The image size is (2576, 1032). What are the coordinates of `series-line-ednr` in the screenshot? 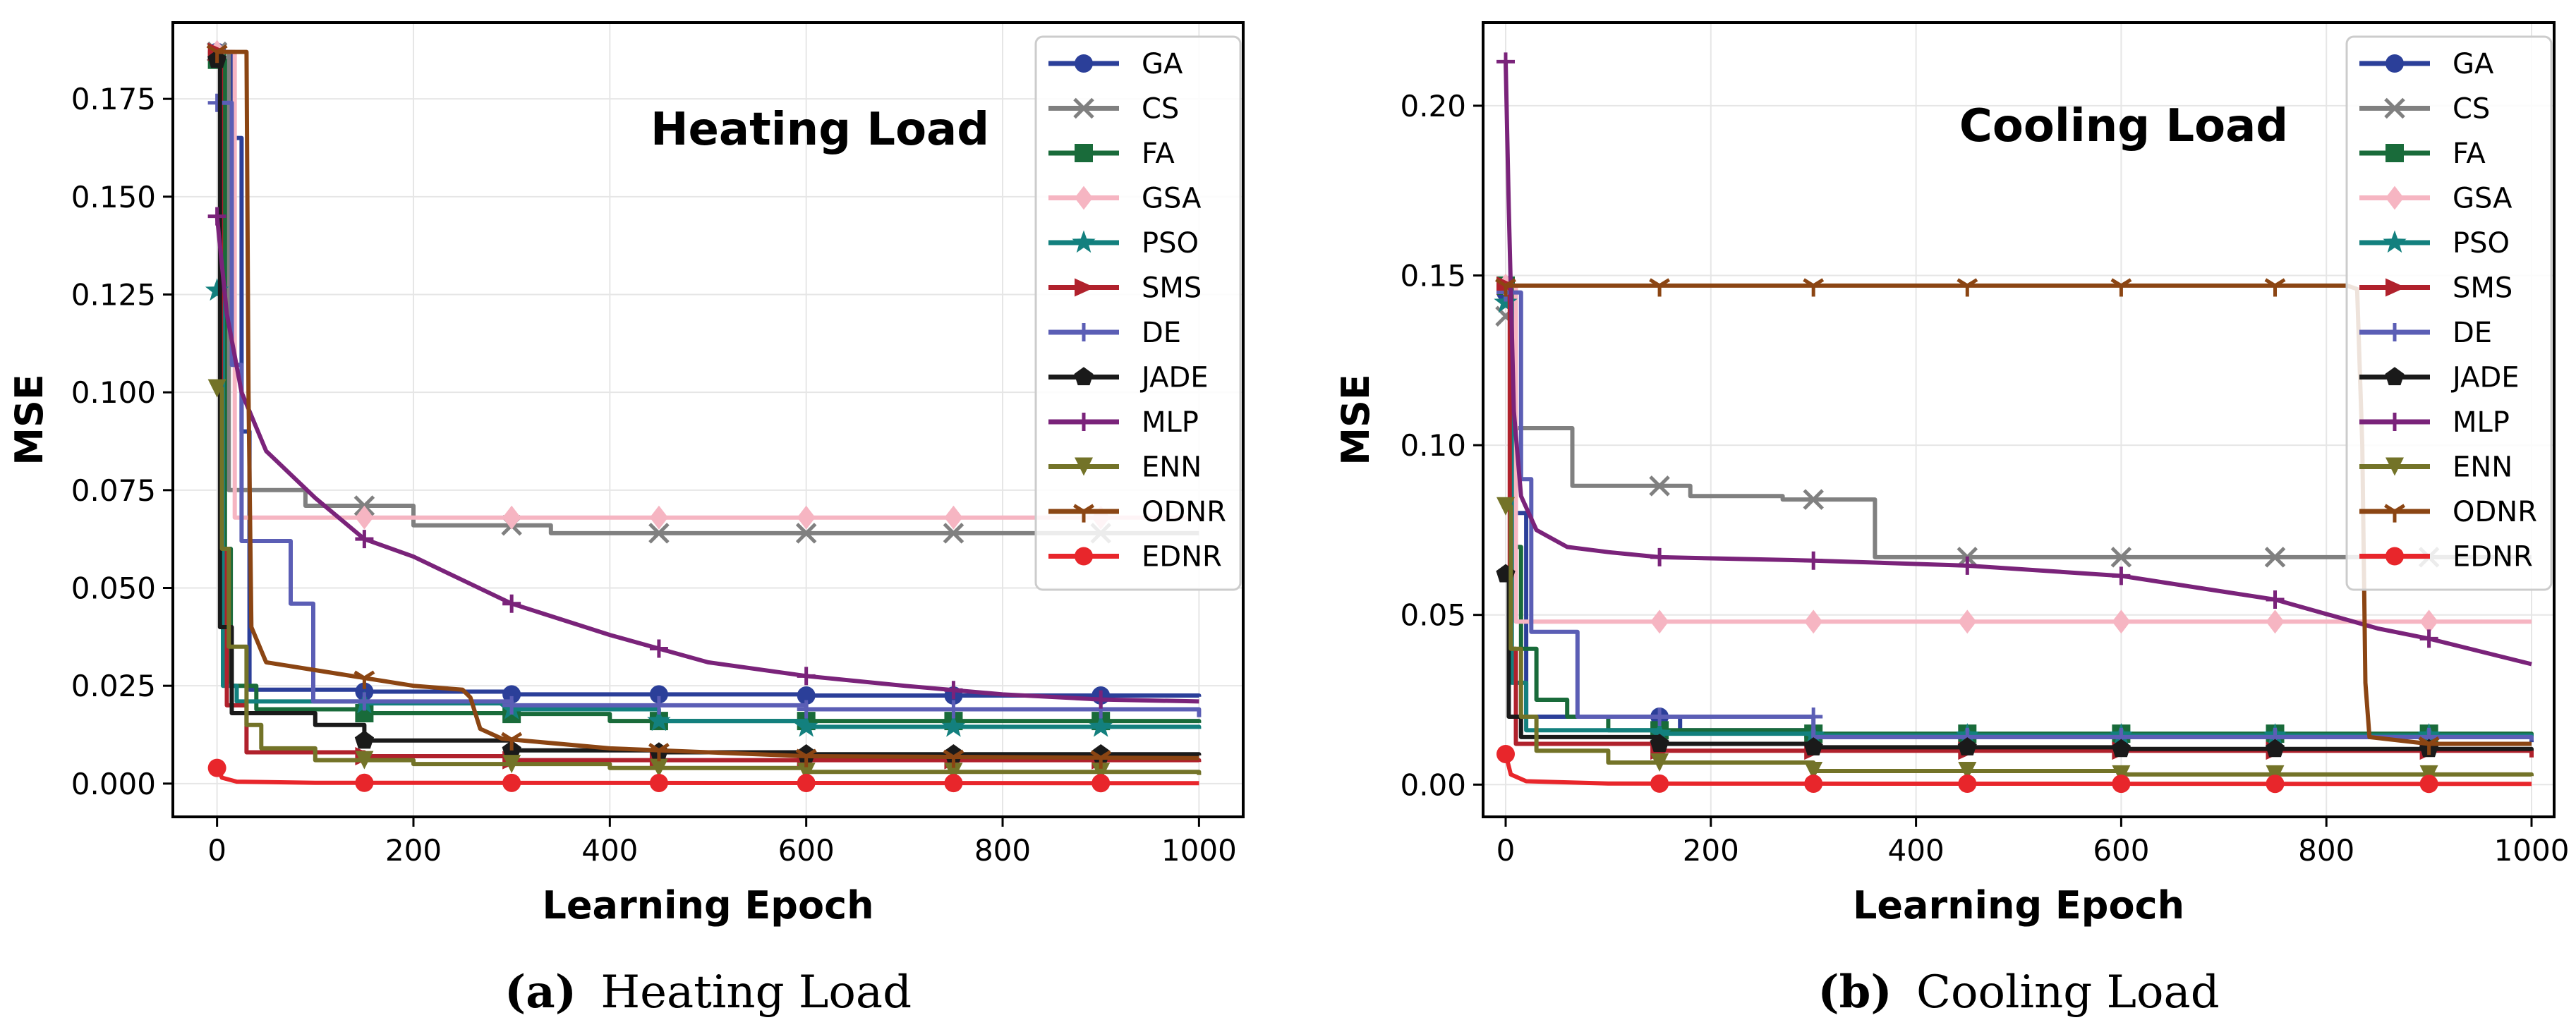 It's located at (2018, 770).